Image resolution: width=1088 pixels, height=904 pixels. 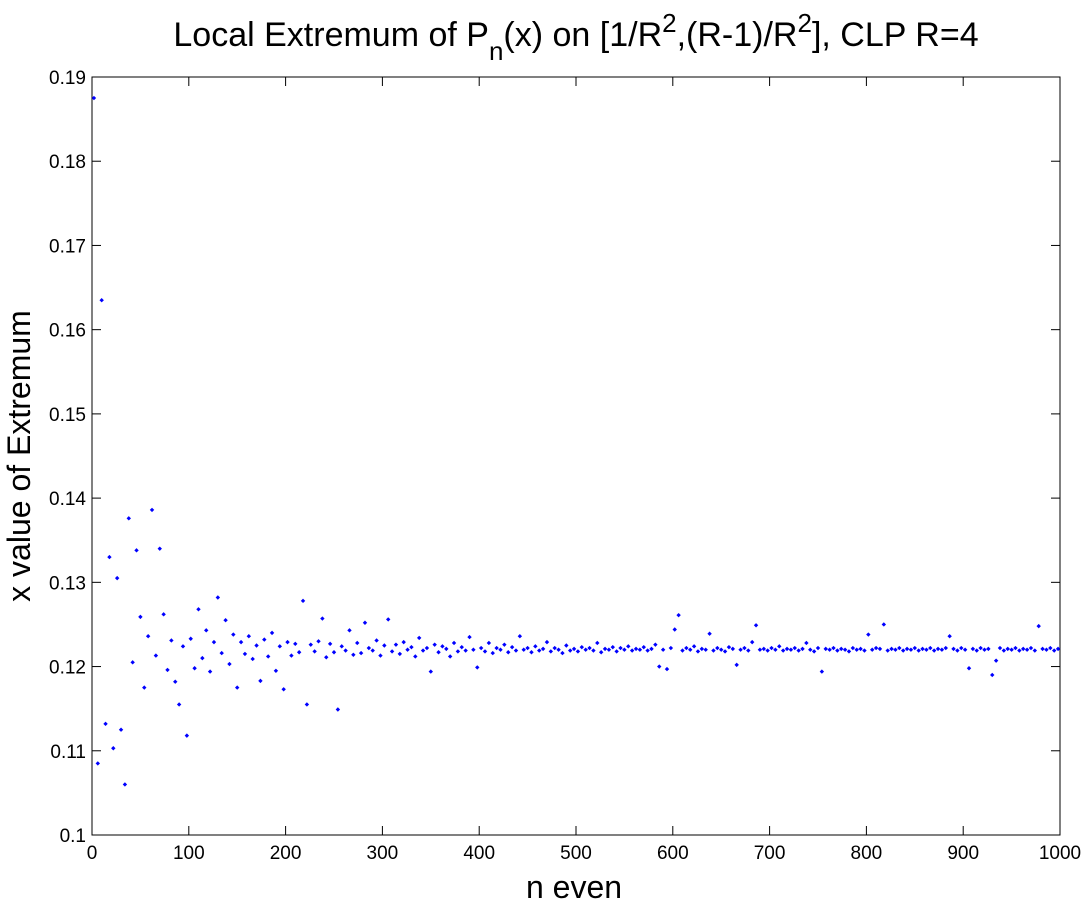 I want to click on y-tick-label: 0.13, so click(x=67, y=583).